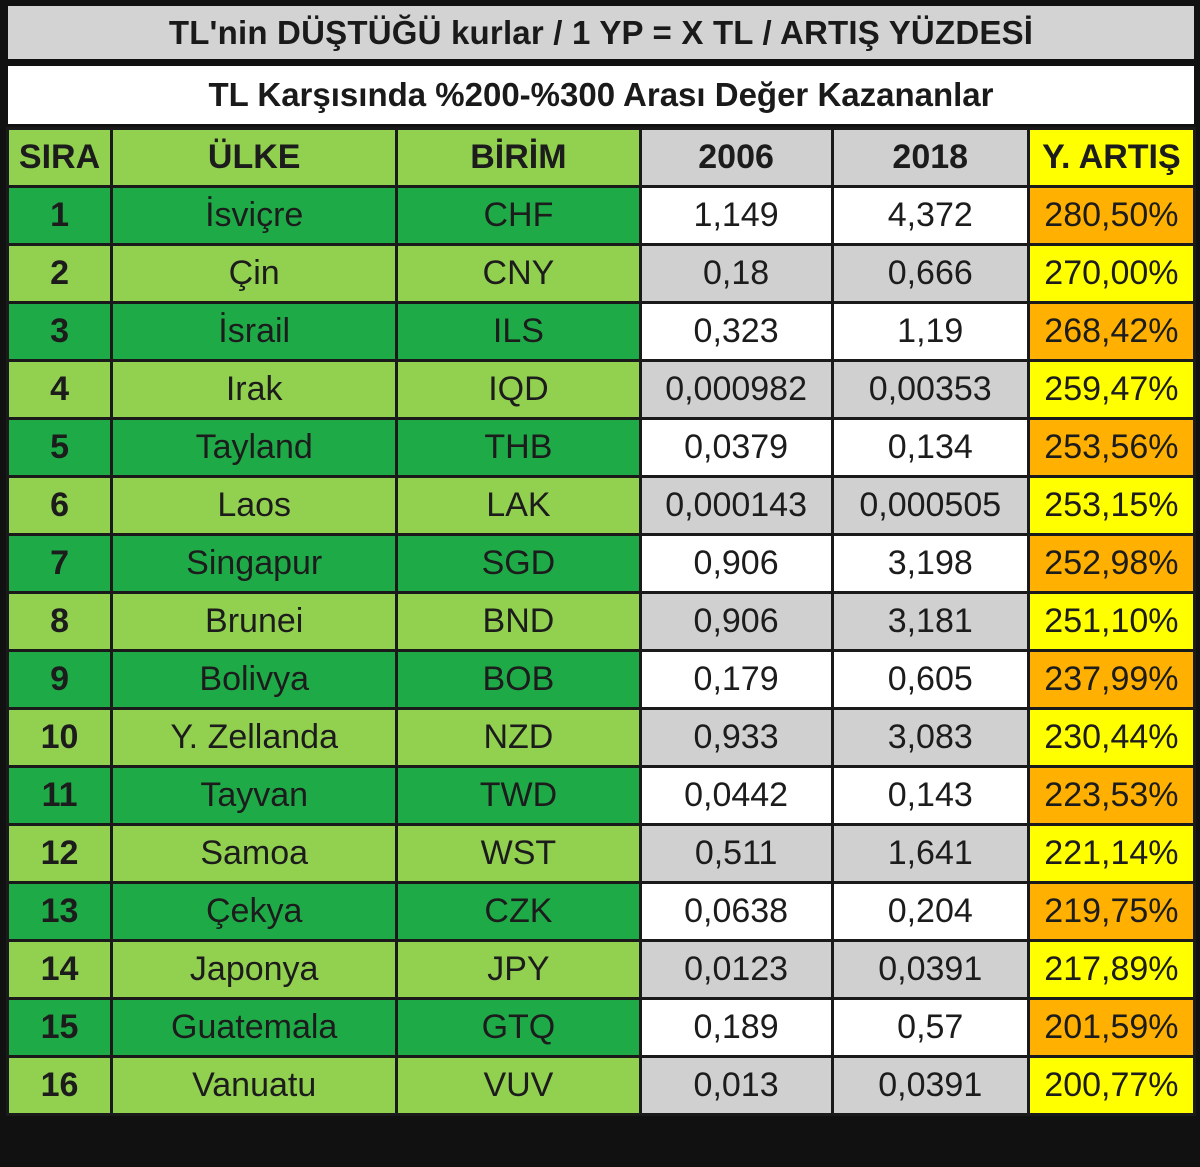  What do you see at coordinates (254, 215) in the screenshot?
I see `cell-ulke: İsviçre` at bounding box center [254, 215].